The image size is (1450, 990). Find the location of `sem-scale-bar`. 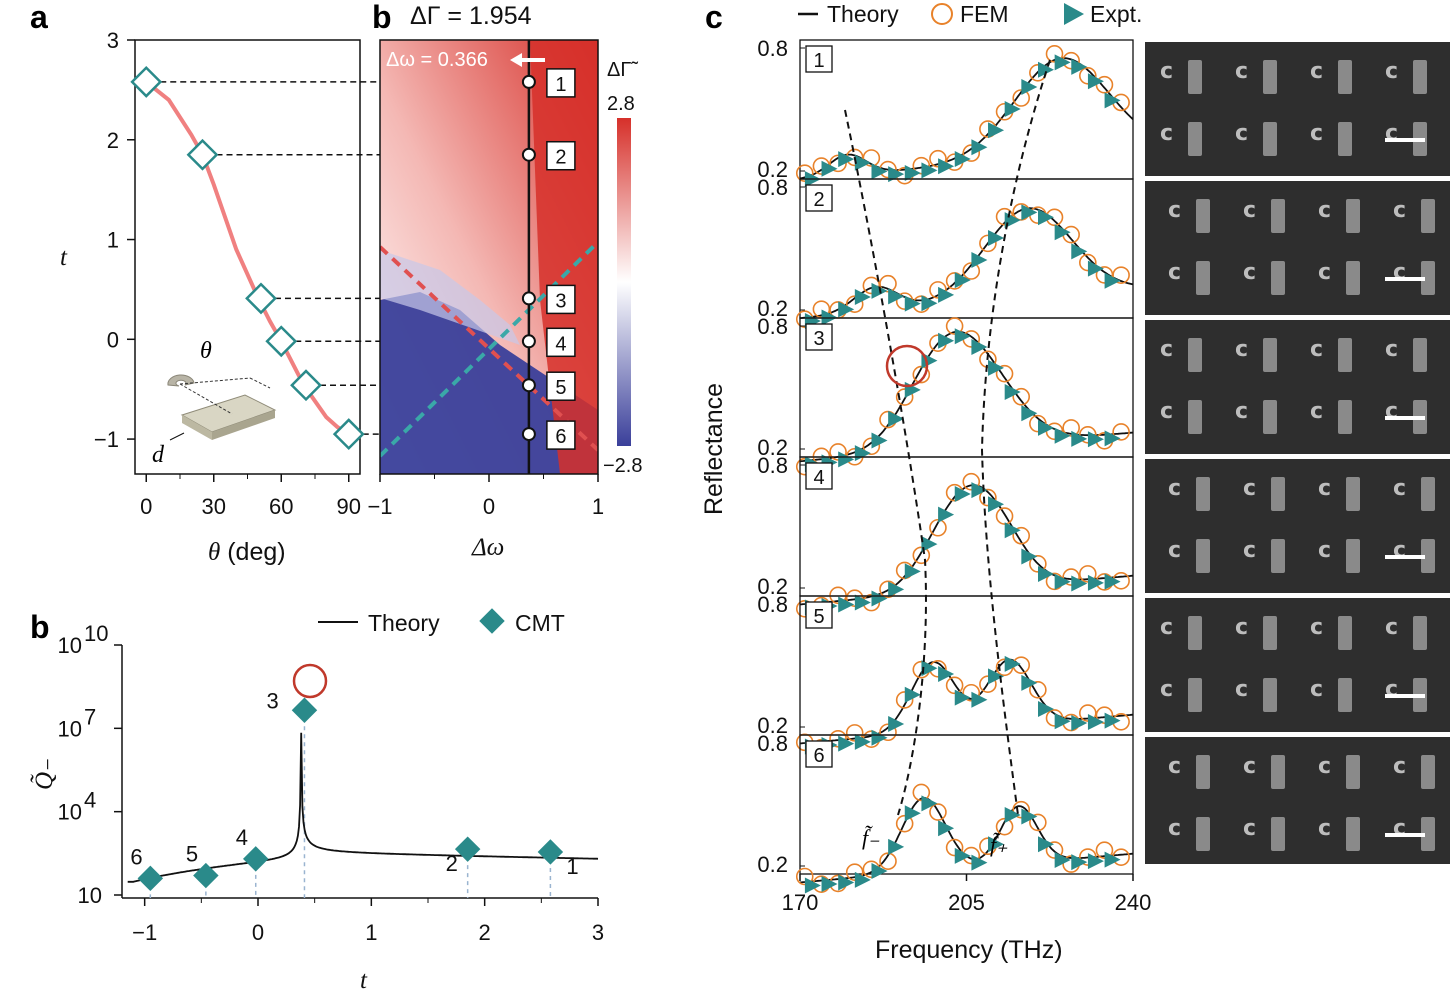

sem-scale-bar is located at coordinates (1405, 418).